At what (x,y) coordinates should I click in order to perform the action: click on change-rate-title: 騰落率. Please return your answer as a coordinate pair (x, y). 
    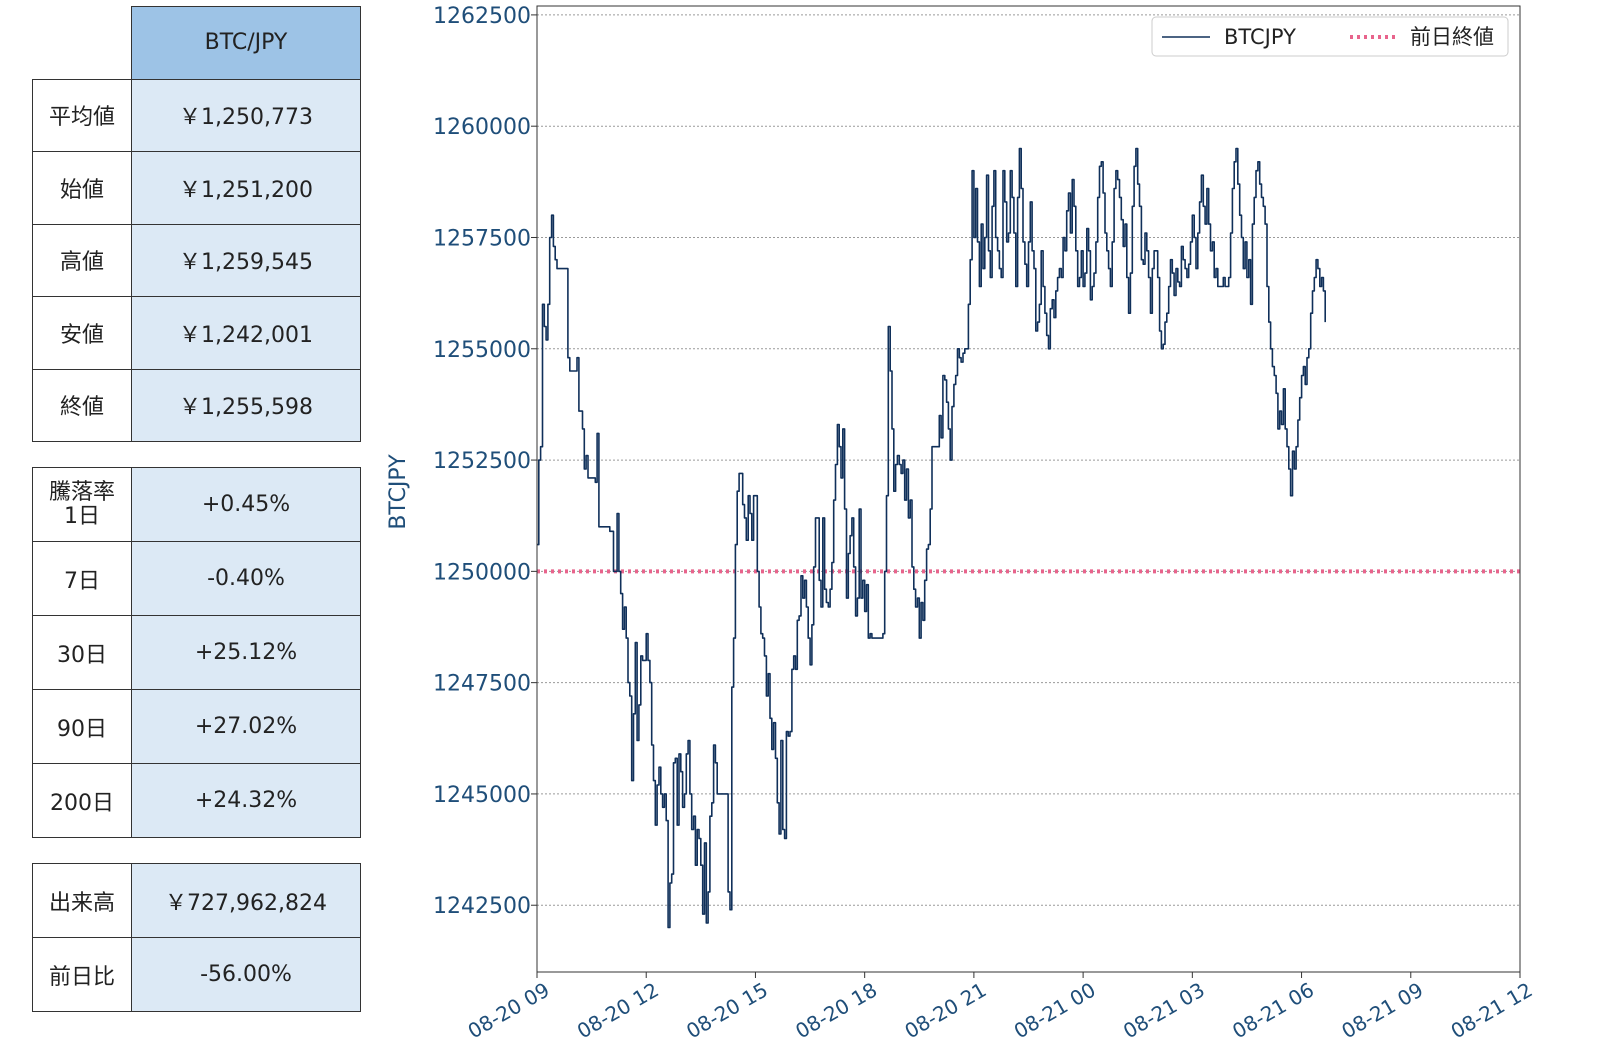
    Looking at the image, I should click on (81, 492).